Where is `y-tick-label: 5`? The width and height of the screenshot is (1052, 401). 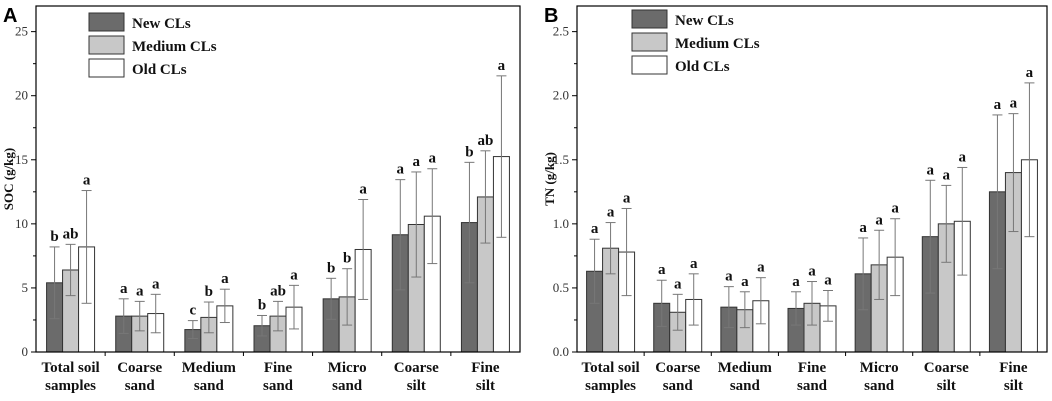 y-tick-label: 5 is located at coordinates (25, 287).